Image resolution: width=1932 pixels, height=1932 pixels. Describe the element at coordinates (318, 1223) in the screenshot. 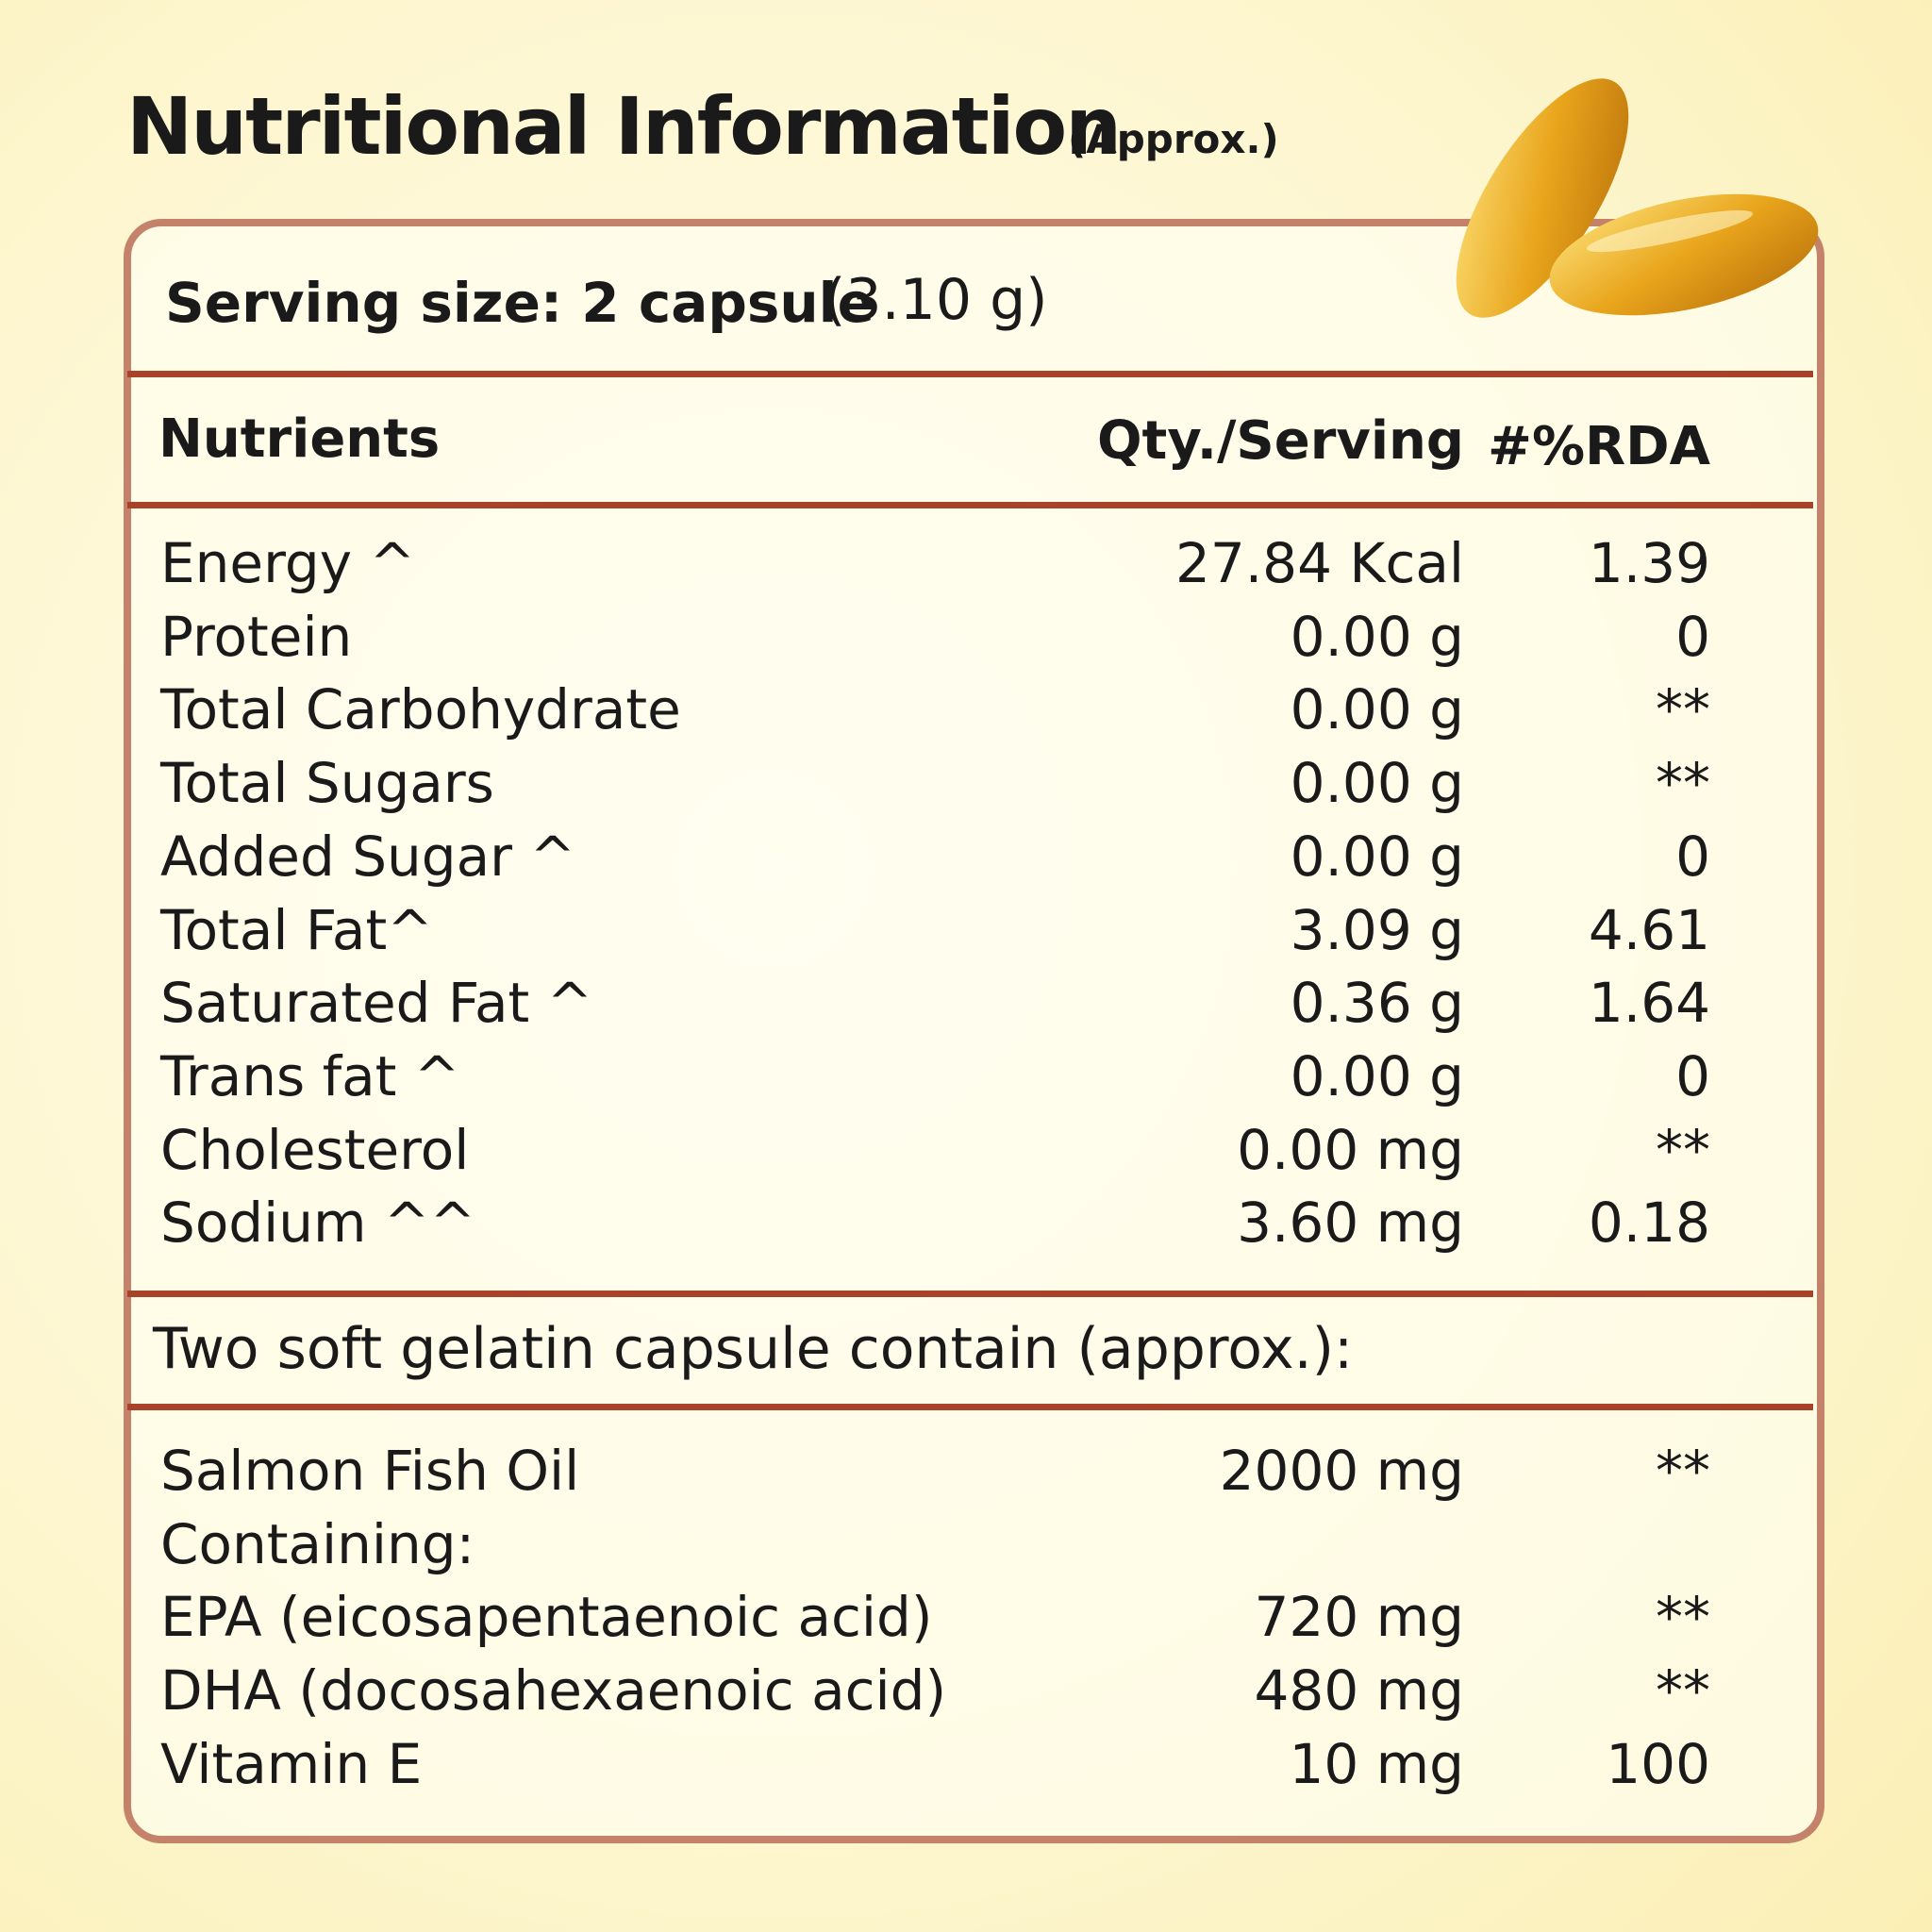

I see `nutrient-name: Sodium ^^` at that location.